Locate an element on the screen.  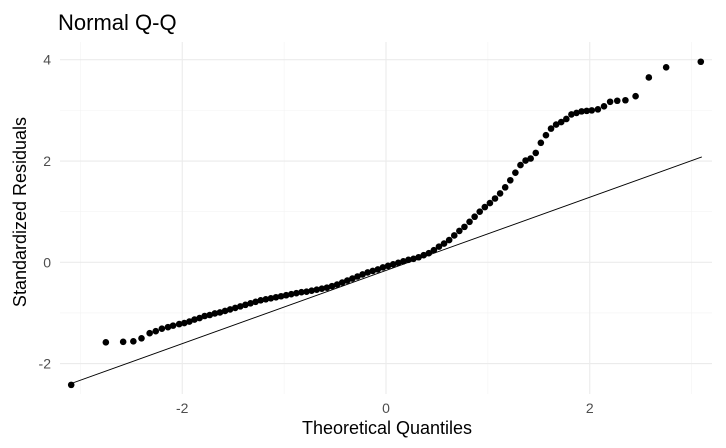
y-tick-label: -2 is located at coordinates (45, 364).